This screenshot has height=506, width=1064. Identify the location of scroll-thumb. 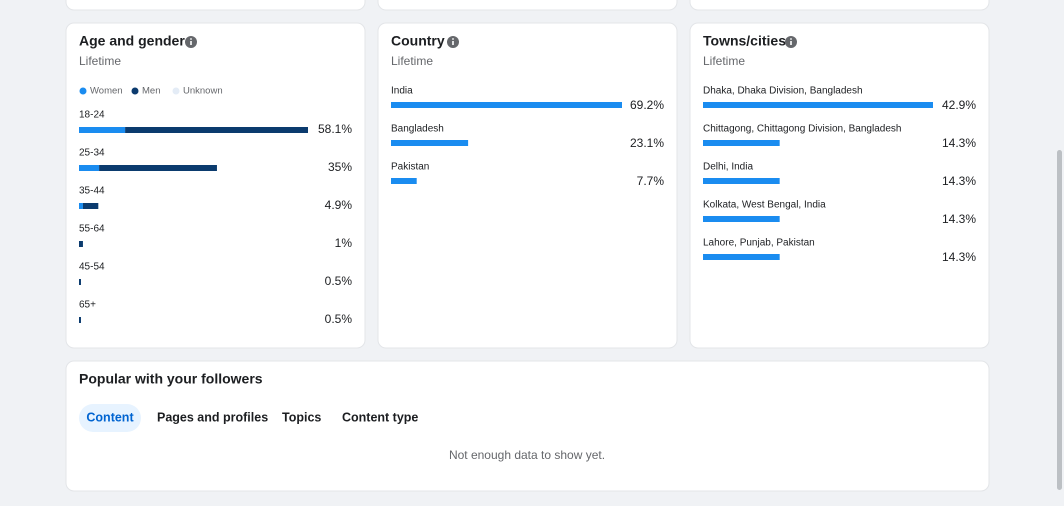
(1059, 320).